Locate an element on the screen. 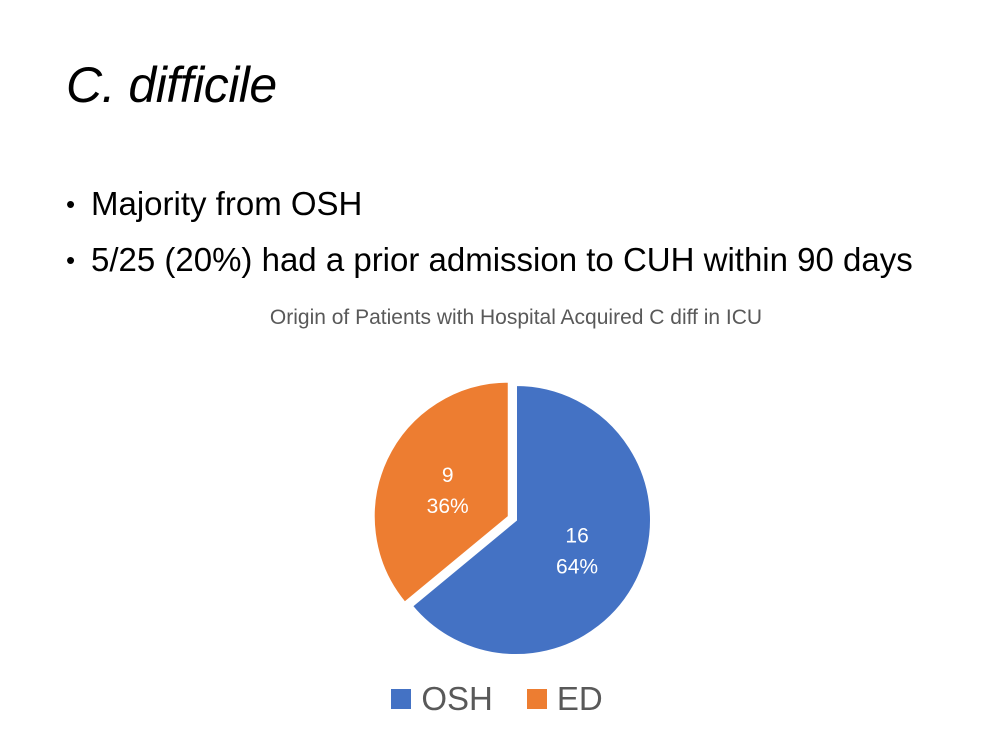  legend-label-osh: OSH is located at coordinates (457, 698).